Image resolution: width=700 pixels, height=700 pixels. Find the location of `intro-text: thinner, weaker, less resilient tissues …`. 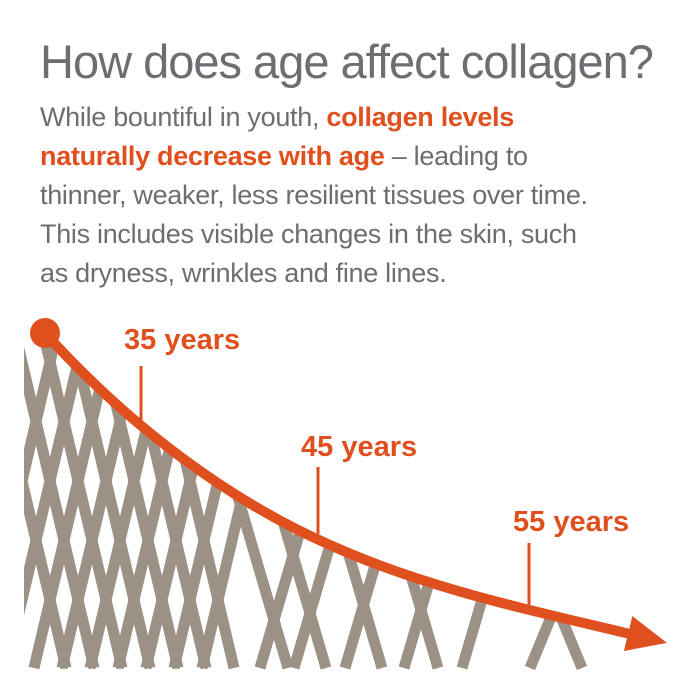

intro-text: thinner, weaker, less resilient tissues … is located at coordinates (314, 195).